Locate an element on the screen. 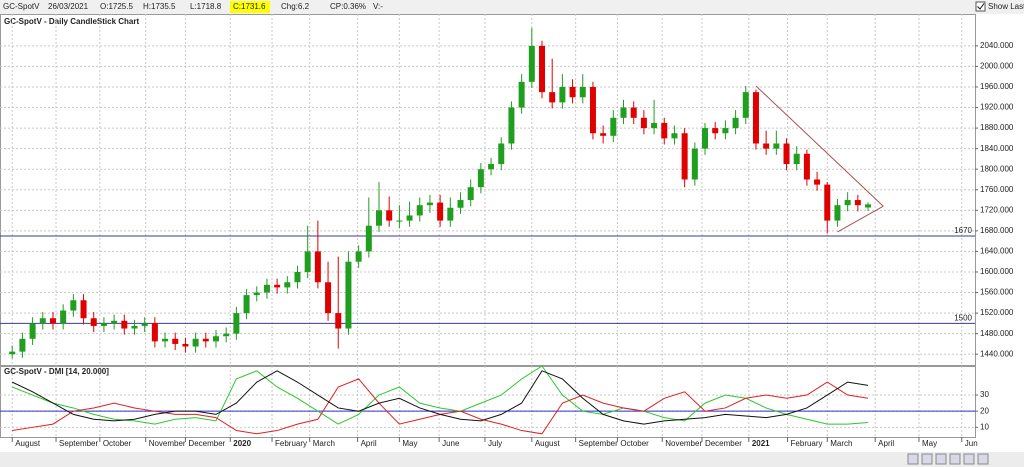 The height and width of the screenshot is (467, 1024). y-tick-label: 1560.000 is located at coordinates (997, 292).